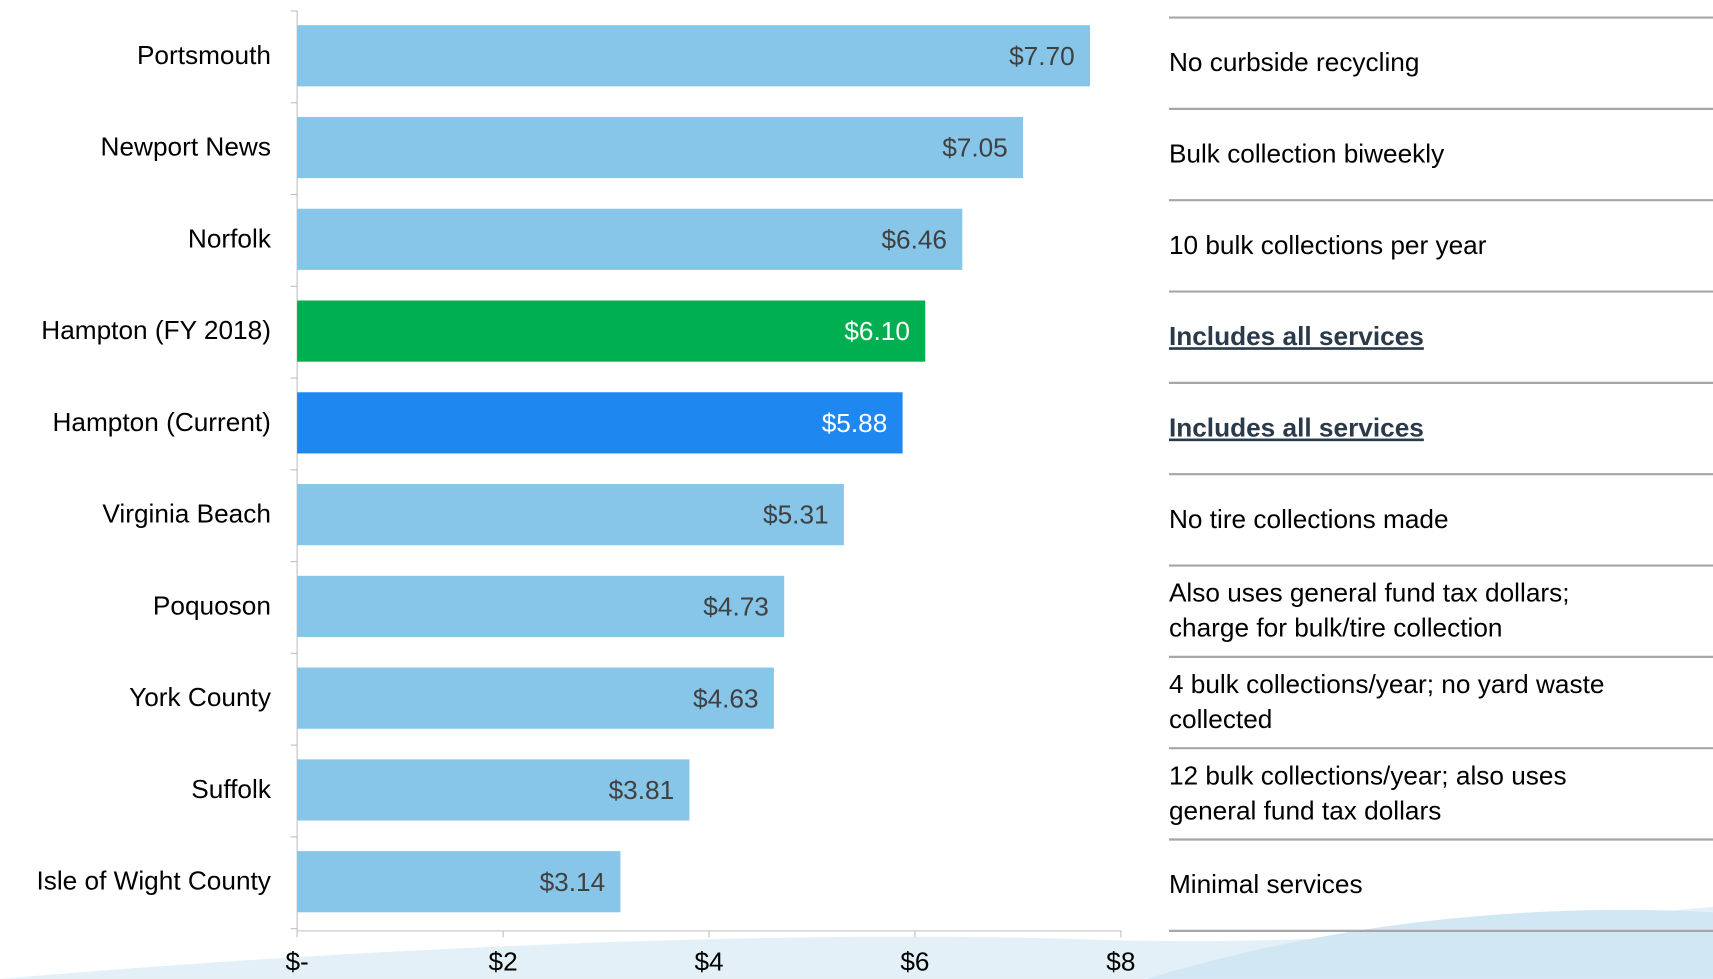 The width and height of the screenshot is (1713, 979). I want to click on category-label: Virginia Beach, so click(186, 514).